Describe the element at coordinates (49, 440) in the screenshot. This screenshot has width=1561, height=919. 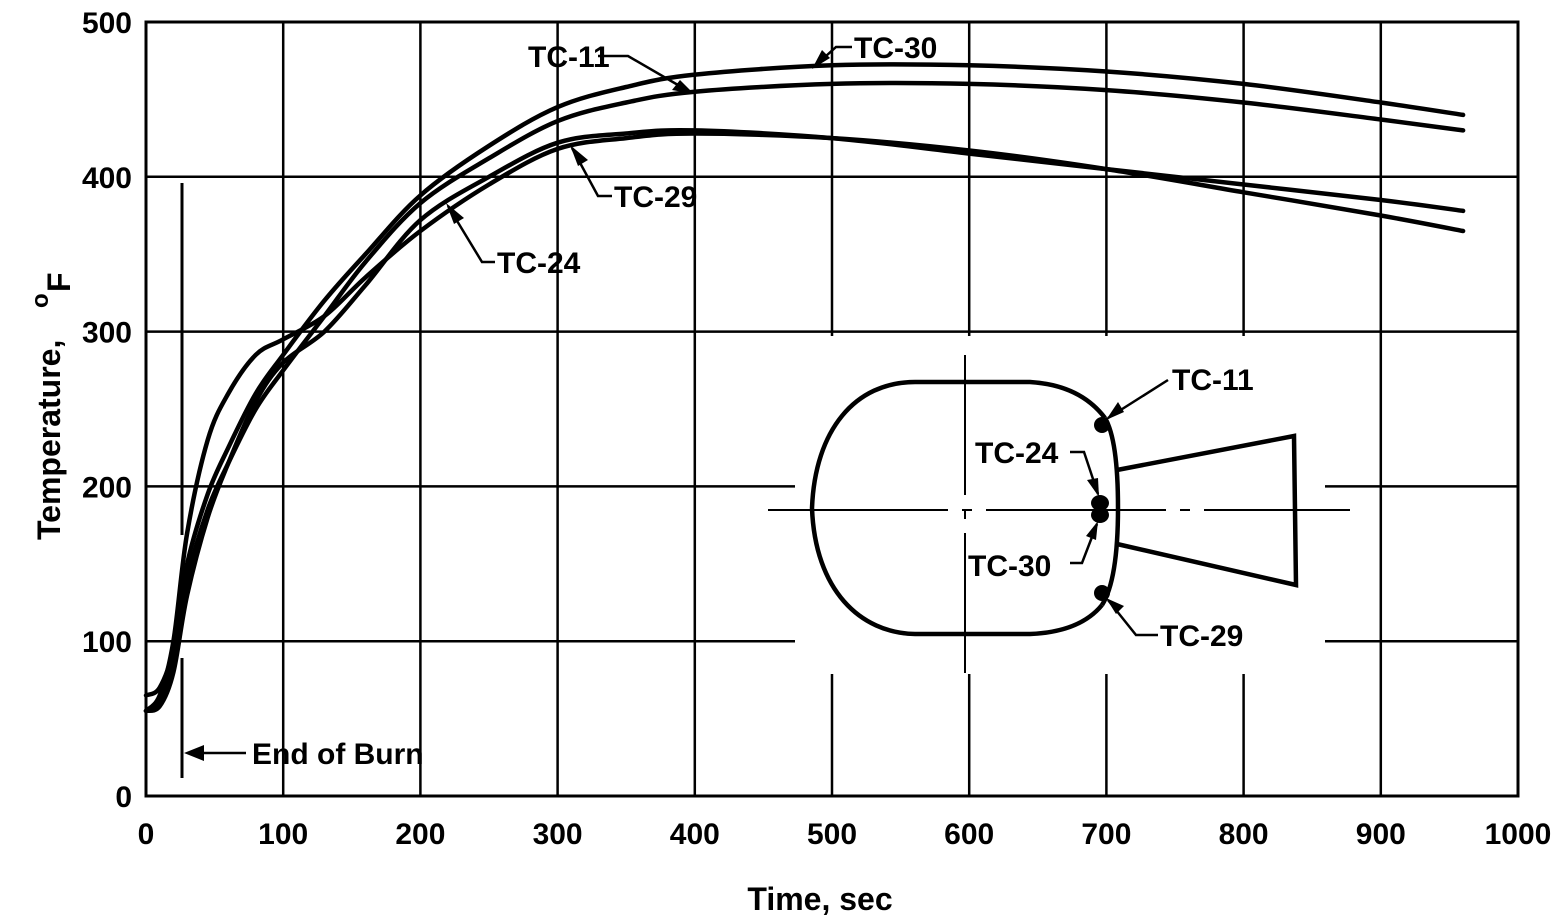
I see `y-axis-title-main: Temperature,` at that location.